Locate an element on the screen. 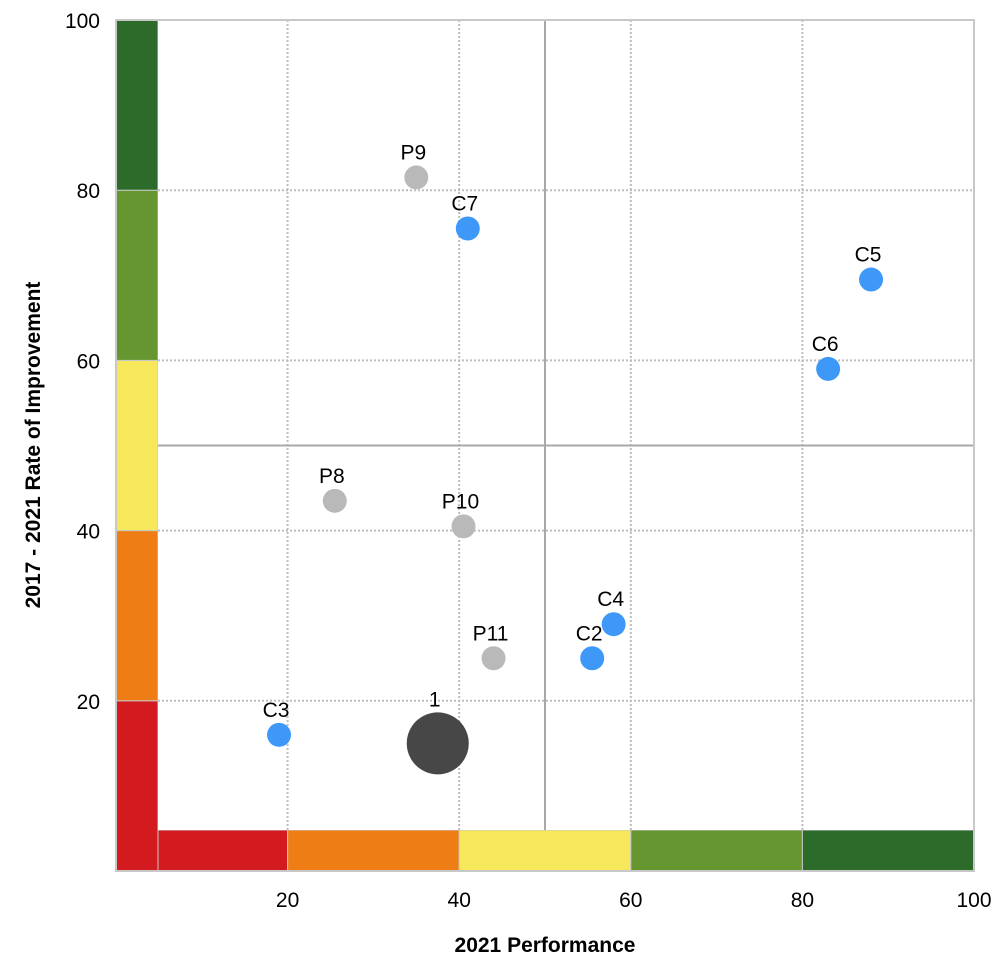 The image size is (1001, 966). x-tick-label: 60 is located at coordinates (630, 900).